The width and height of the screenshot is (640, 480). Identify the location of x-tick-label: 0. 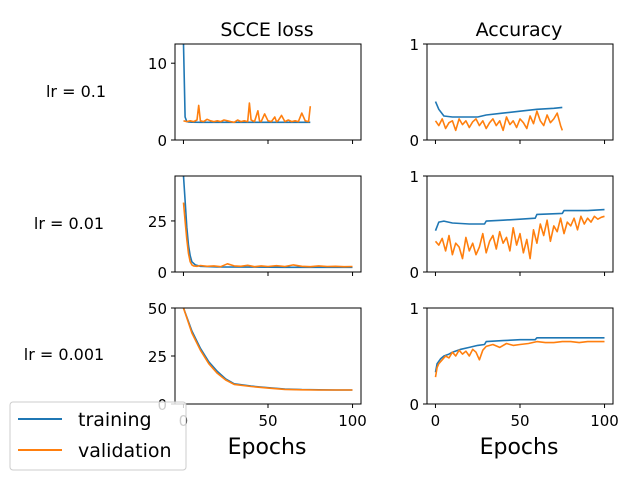
(436, 421).